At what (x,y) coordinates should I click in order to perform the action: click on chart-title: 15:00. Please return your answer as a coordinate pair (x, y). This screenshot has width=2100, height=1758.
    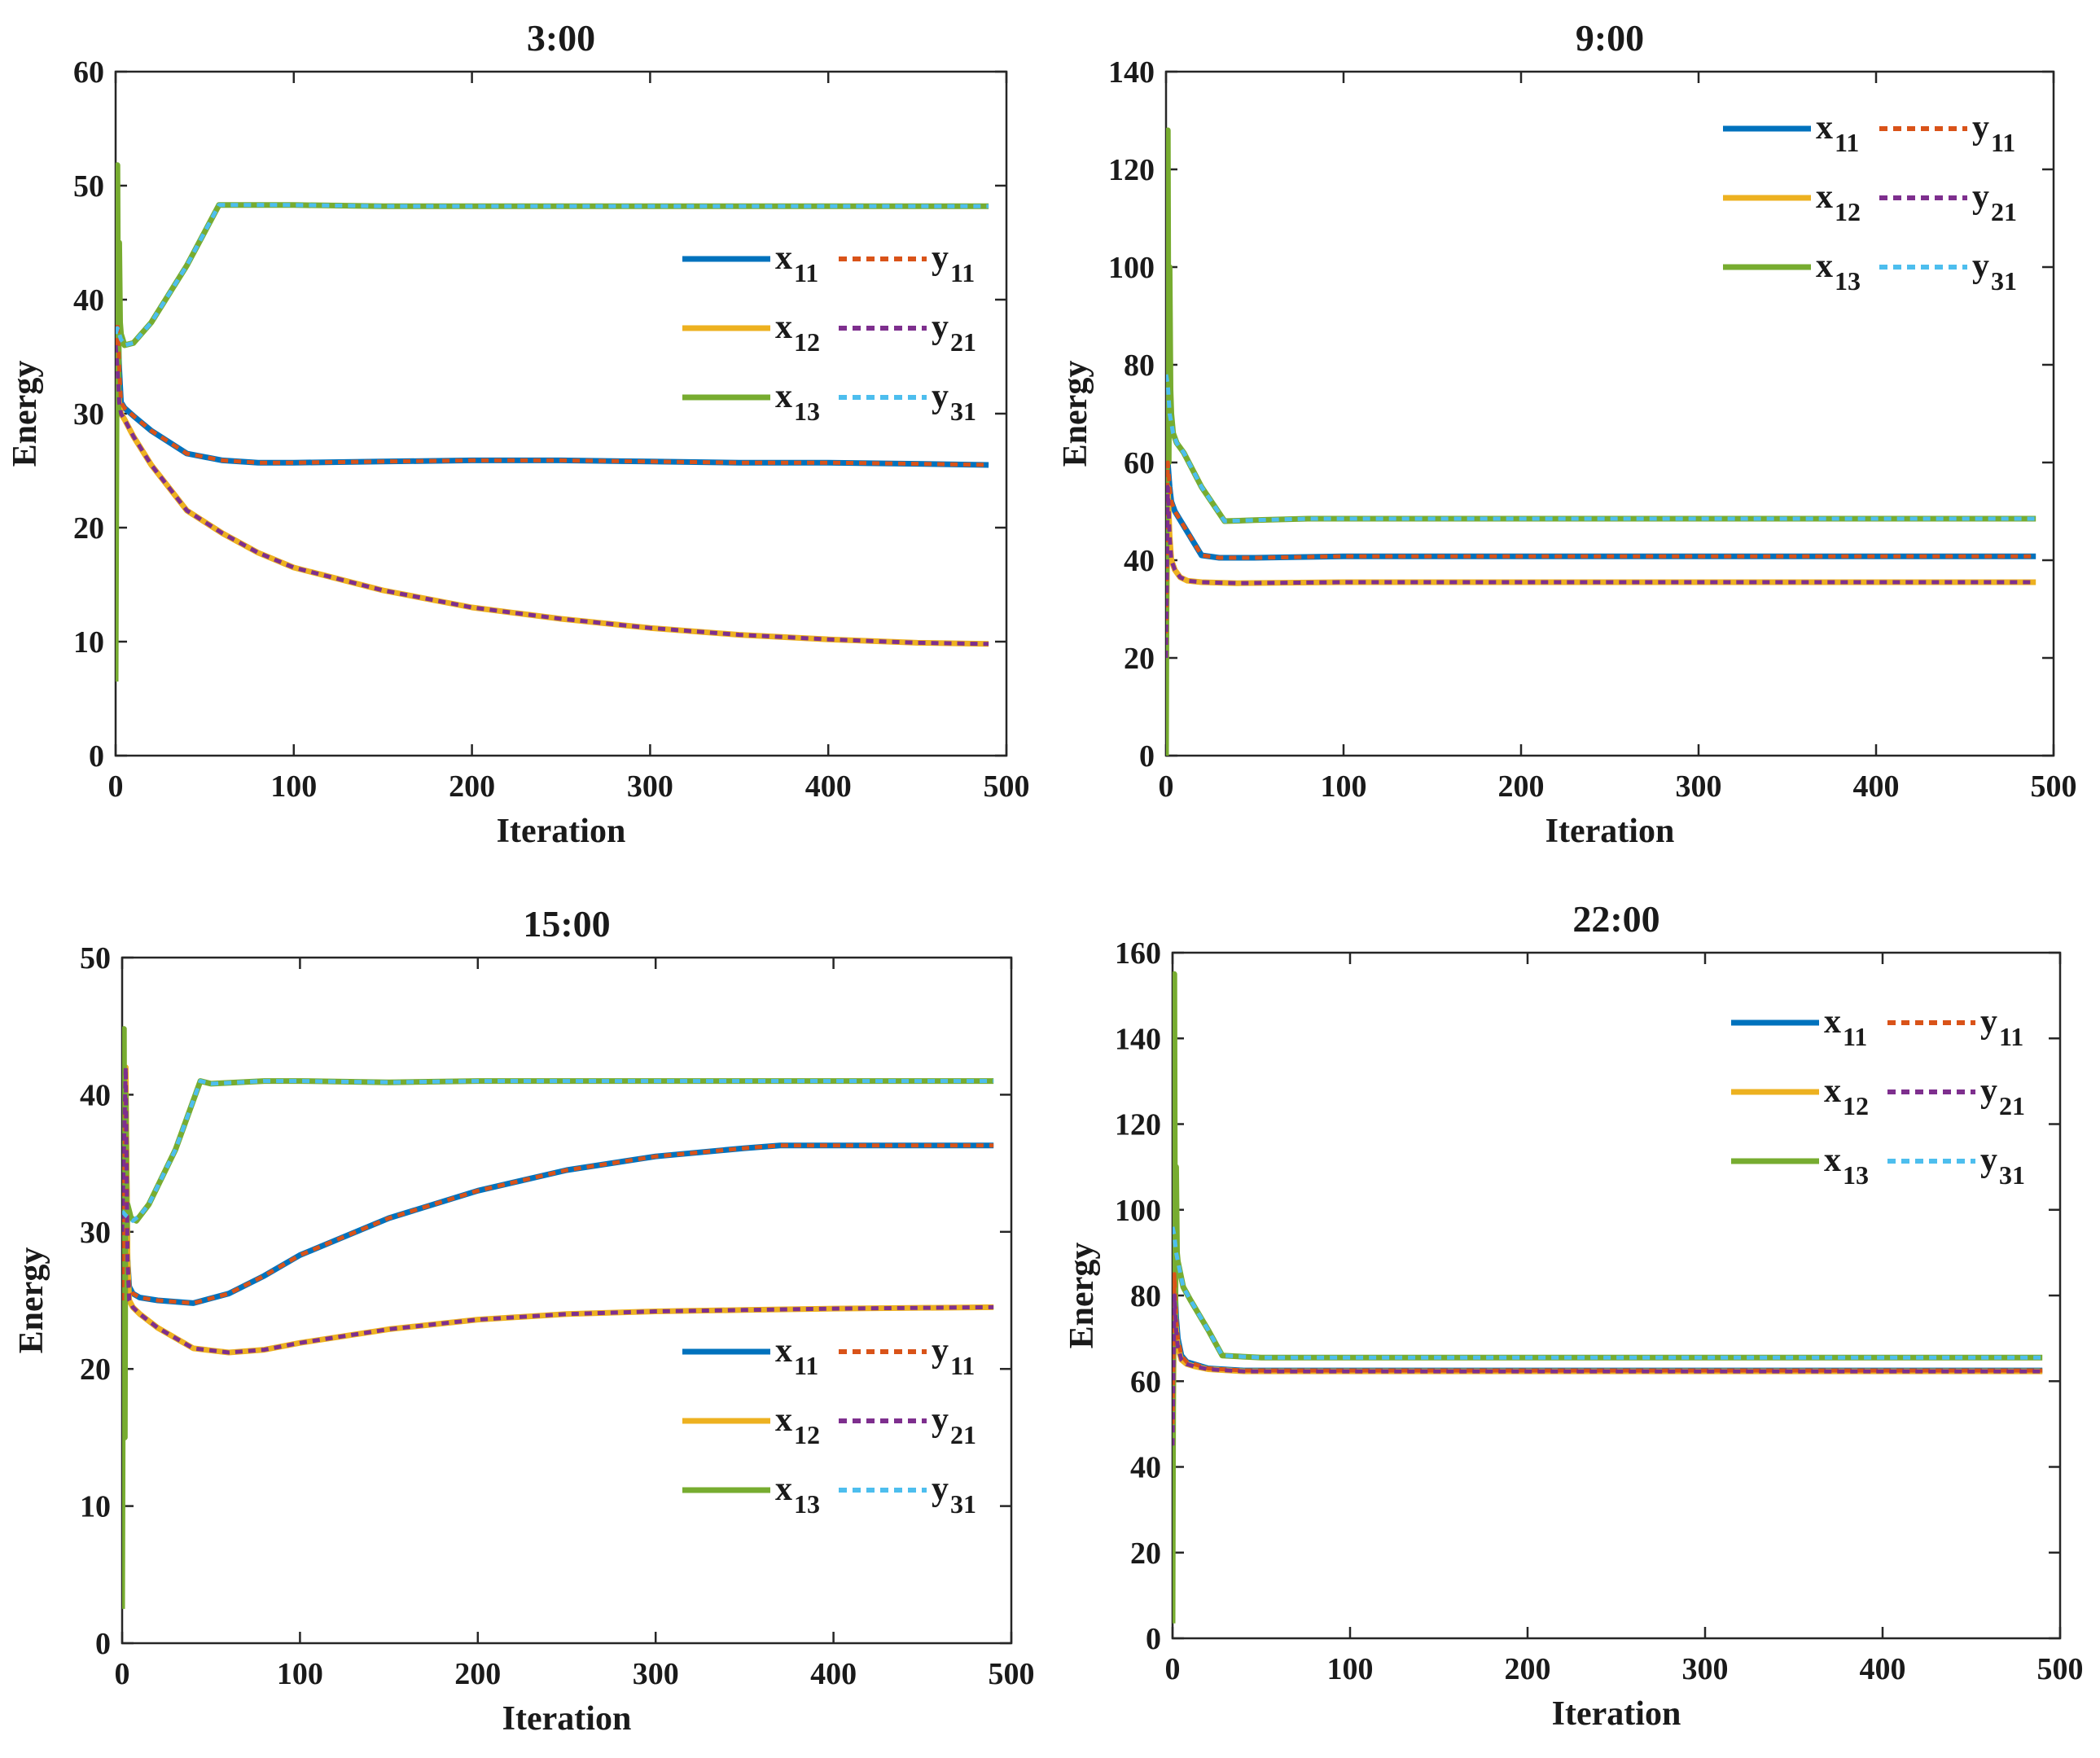
    Looking at the image, I should click on (566, 924).